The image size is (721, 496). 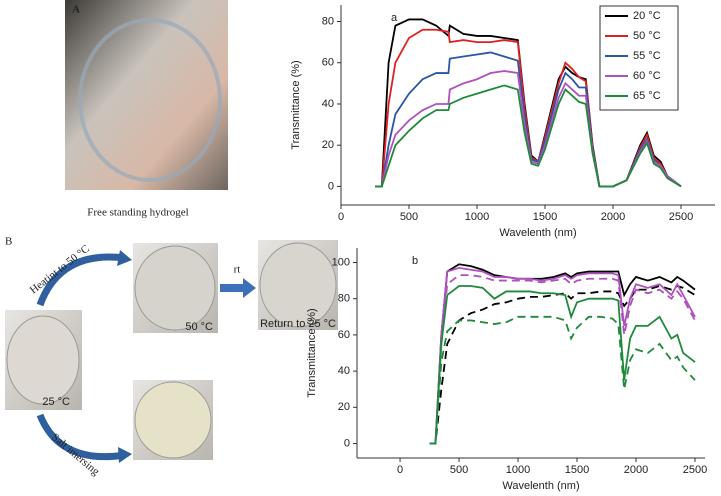 I want to click on legend, so click(x=639, y=58).